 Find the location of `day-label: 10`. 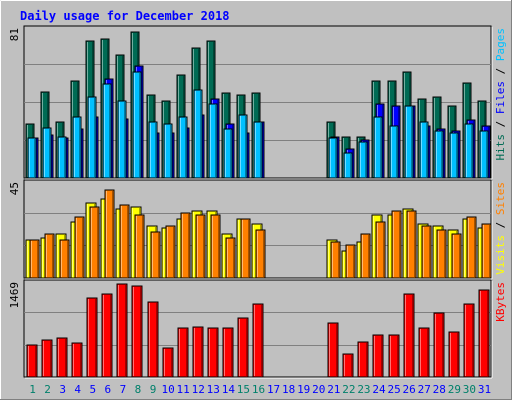

day-label: 10 is located at coordinates (167, 389).